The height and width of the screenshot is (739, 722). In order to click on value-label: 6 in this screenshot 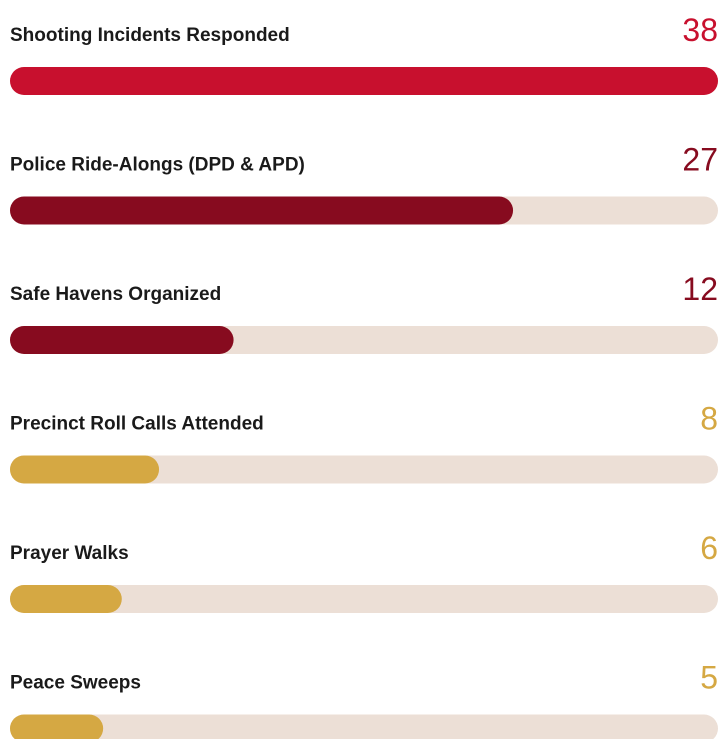, I will do `click(709, 548)`.